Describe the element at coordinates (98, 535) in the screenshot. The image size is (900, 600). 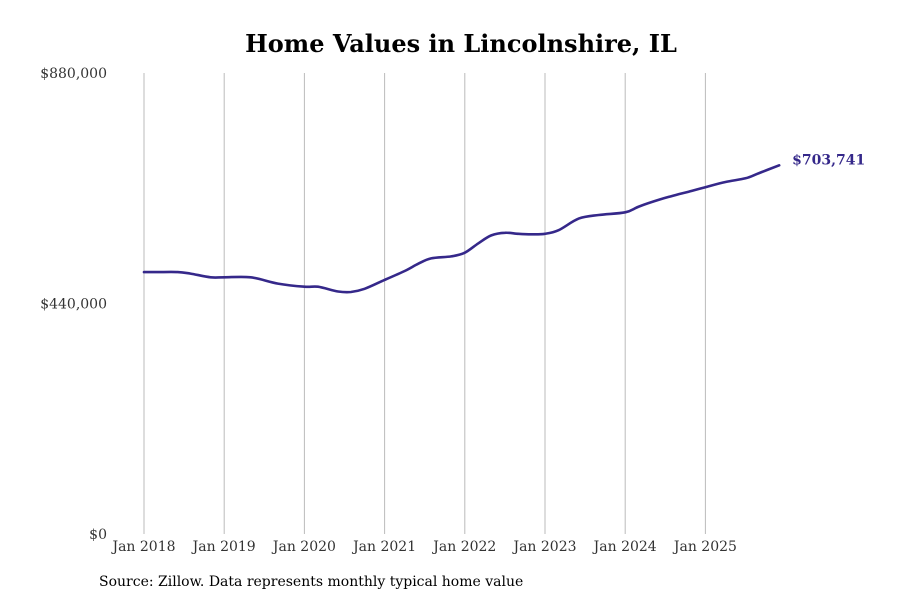
I see `y-tick-label: $0` at that location.